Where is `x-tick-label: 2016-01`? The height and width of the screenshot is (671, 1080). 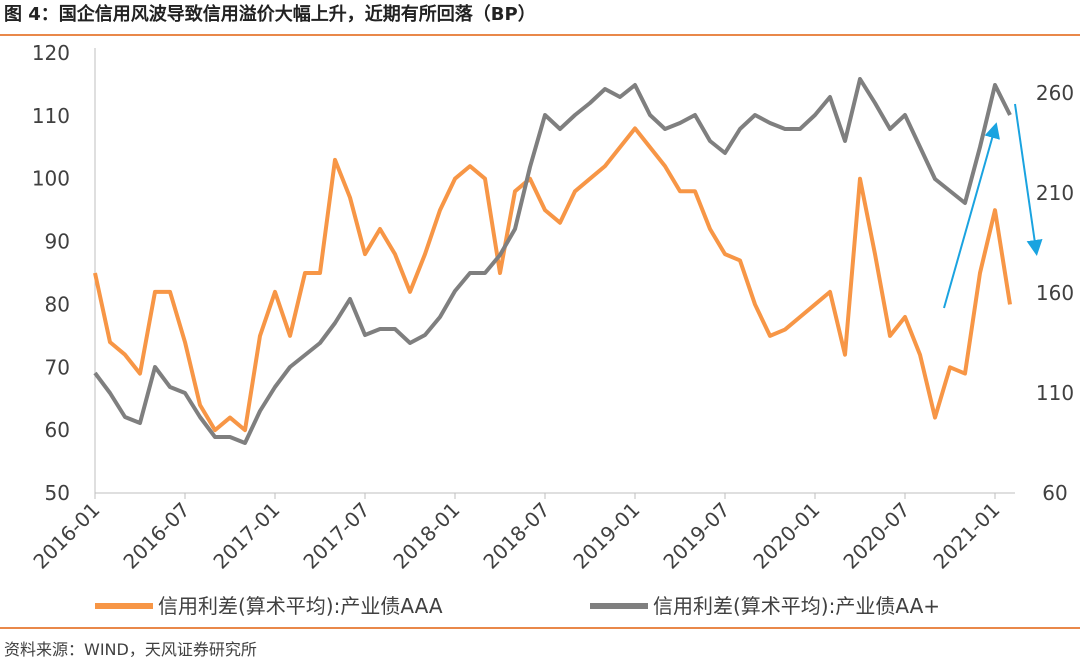 x-tick-label: 2016-01 is located at coordinates (66, 536).